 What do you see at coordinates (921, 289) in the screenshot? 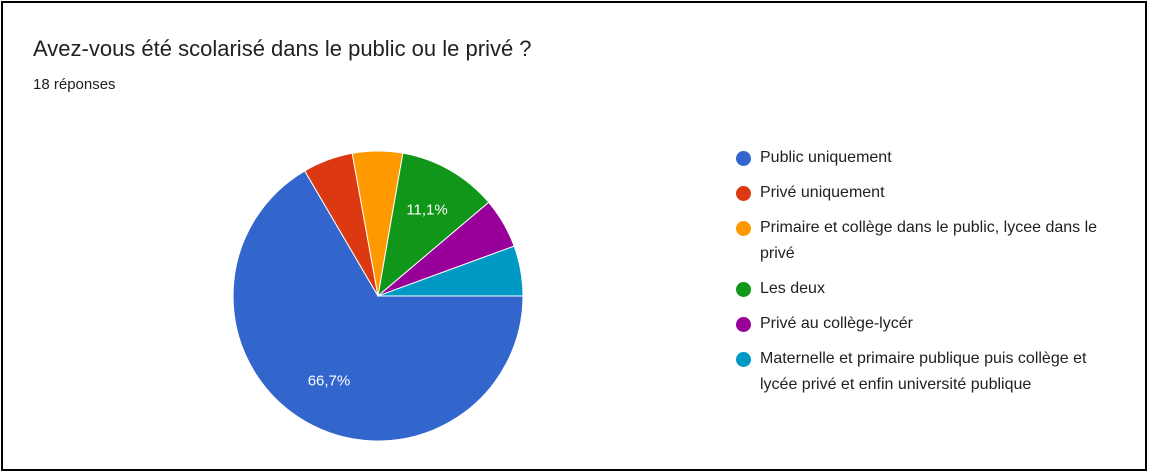
I see `legend-item: Les deux` at bounding box center [921, 289].